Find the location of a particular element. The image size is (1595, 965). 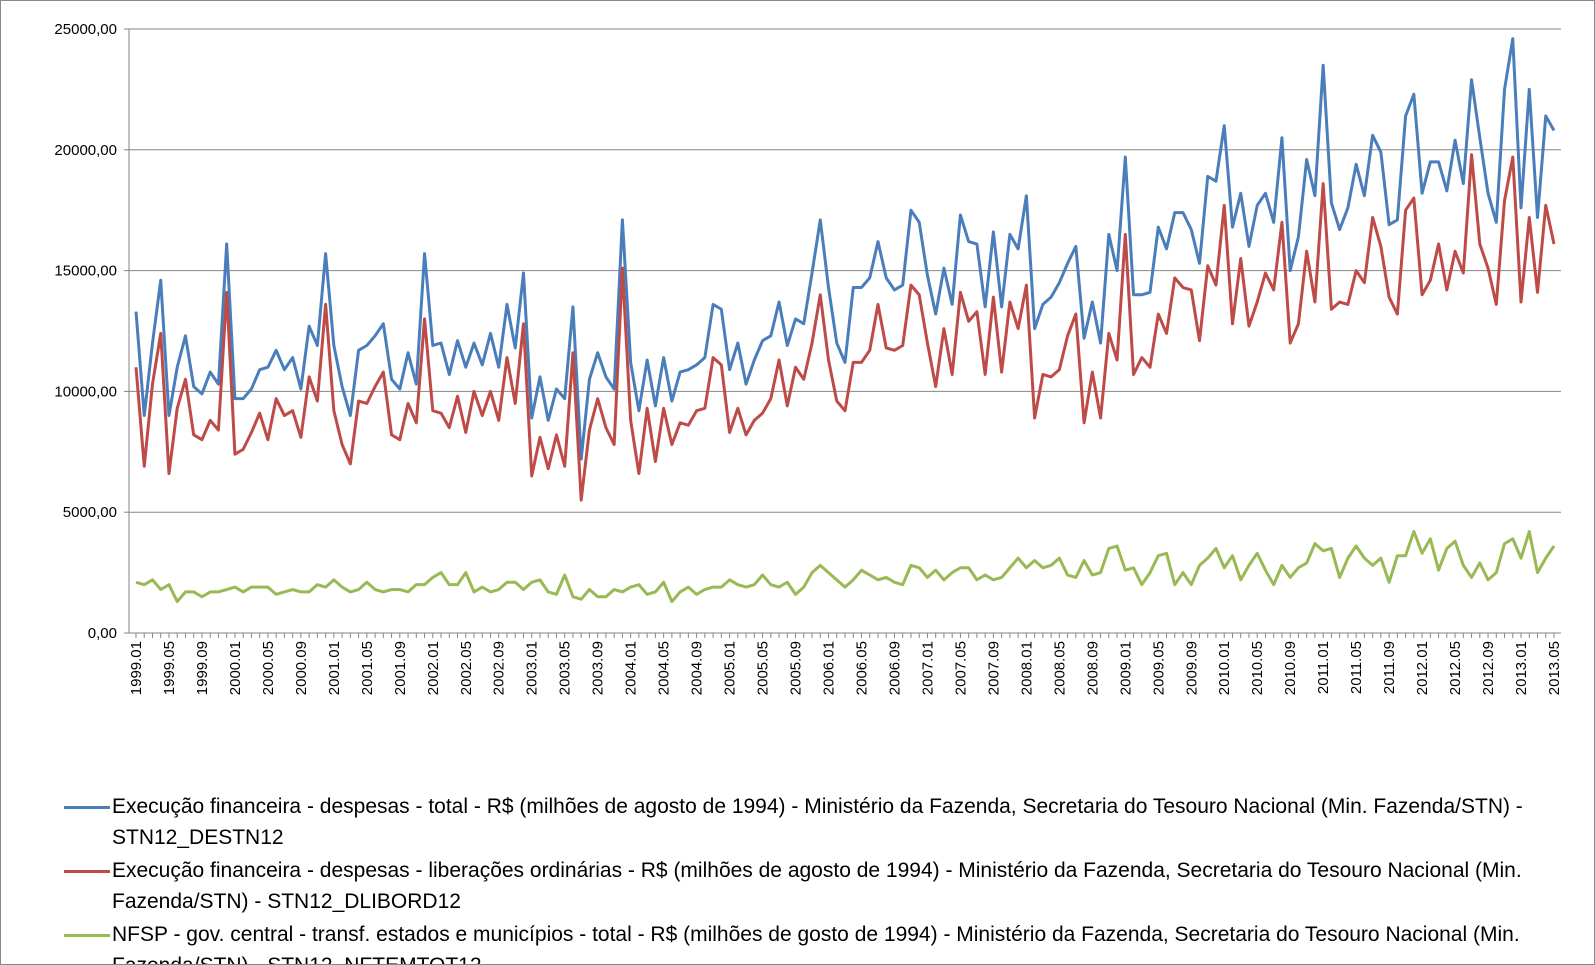

x-tick-label: 1999.05 is located at coordinates (169, 668).